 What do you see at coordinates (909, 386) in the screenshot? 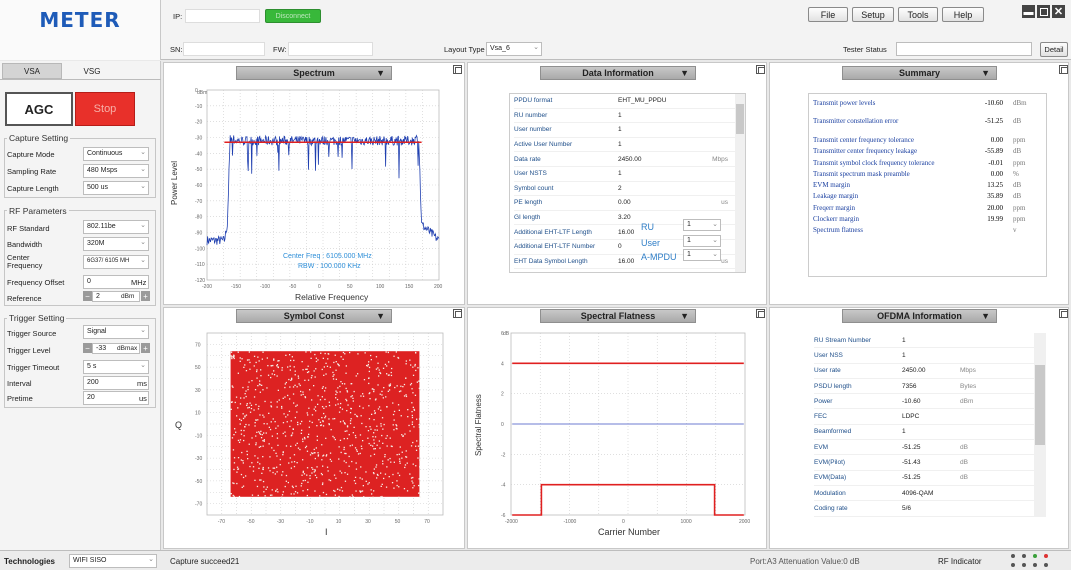
I see `row-value: 7356` at bounding box center [909, 386].